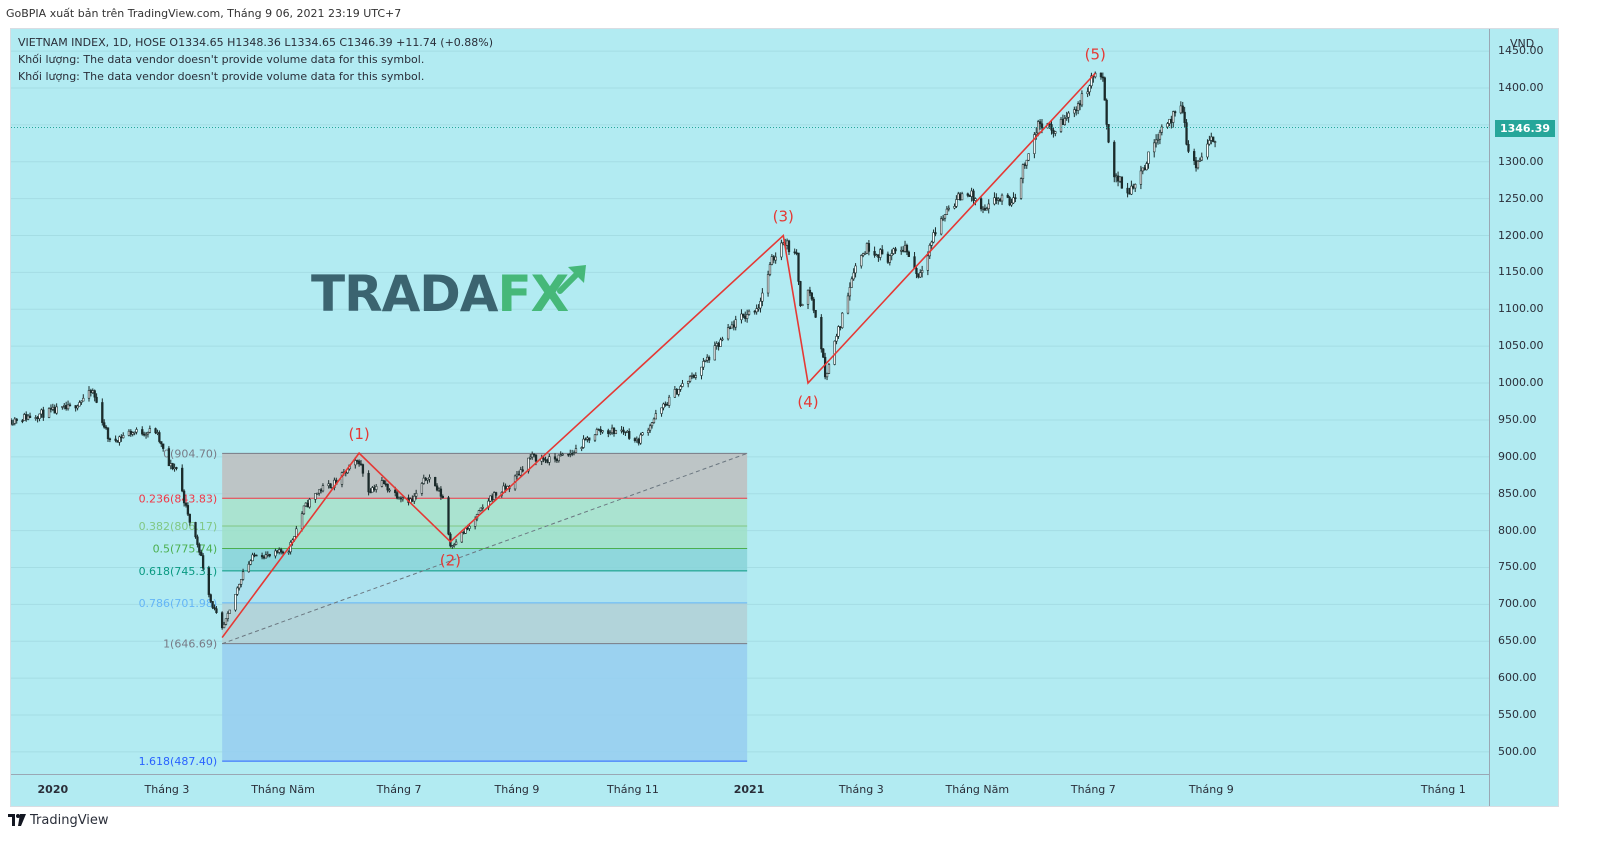 The height and width of the screenshot is (853, 1598). I want to click on footer-brand-text: TradingView, so click(69, 820).